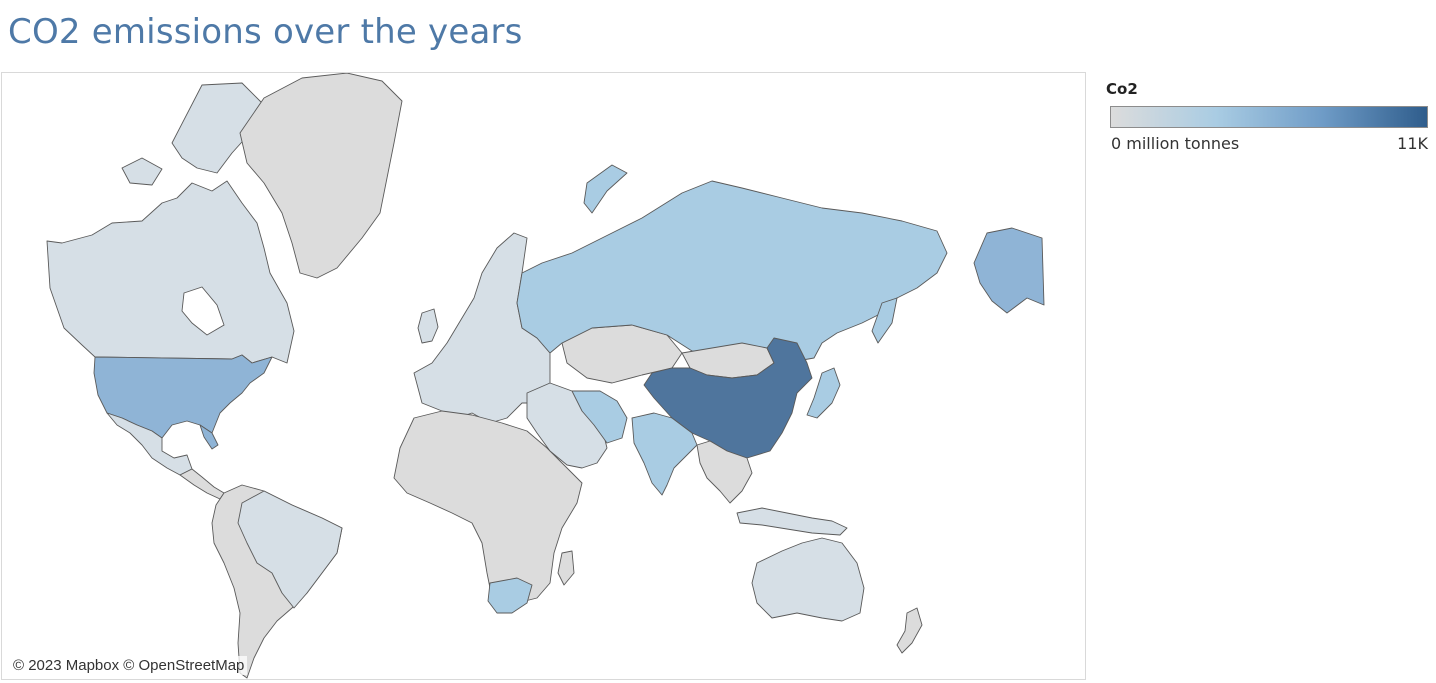 Image resolution: width=1436 pixels, height=683 pixels. What do you see at coordinates (909, 630) in the screenshot?
I see `country-new-zealand` at bounding box center [909, 630].